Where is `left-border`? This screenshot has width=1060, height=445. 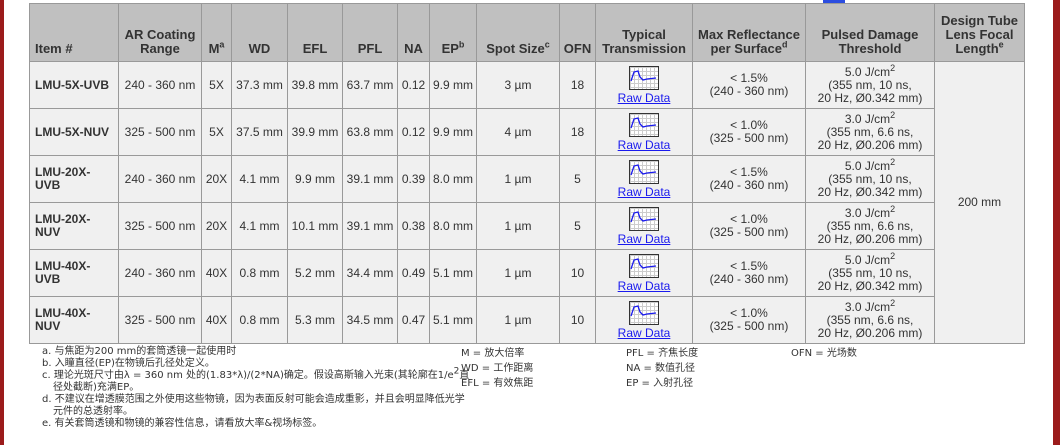 left-border is located at coordinates (2, 222).